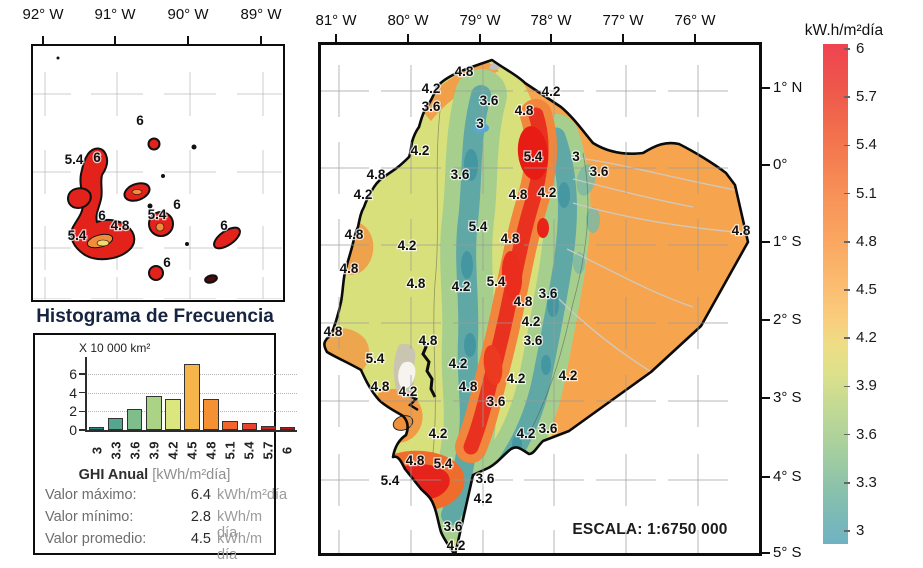  I want to click on colorbar-tick-label: 4.5, so click(866, 289).